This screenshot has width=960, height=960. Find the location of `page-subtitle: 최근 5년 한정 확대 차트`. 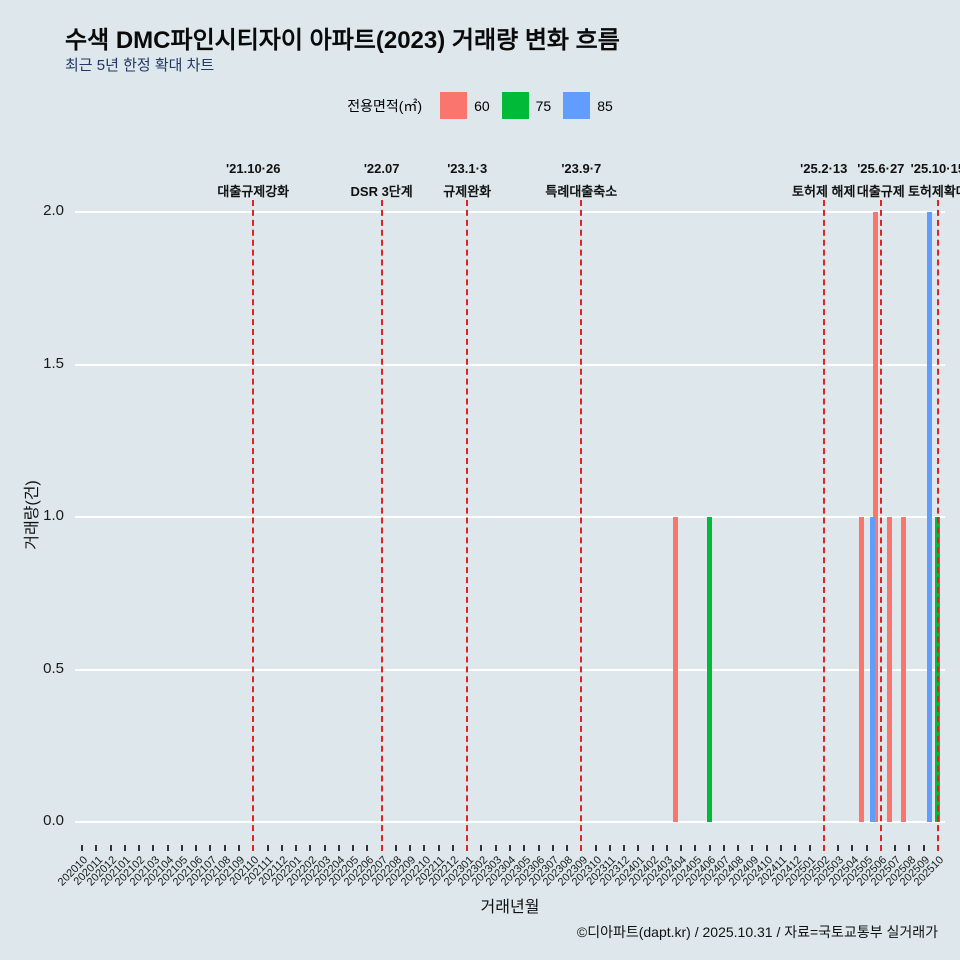

page-subtitle: 최근 5년 한정 확대 차트 is located at coordinates (140, 65).